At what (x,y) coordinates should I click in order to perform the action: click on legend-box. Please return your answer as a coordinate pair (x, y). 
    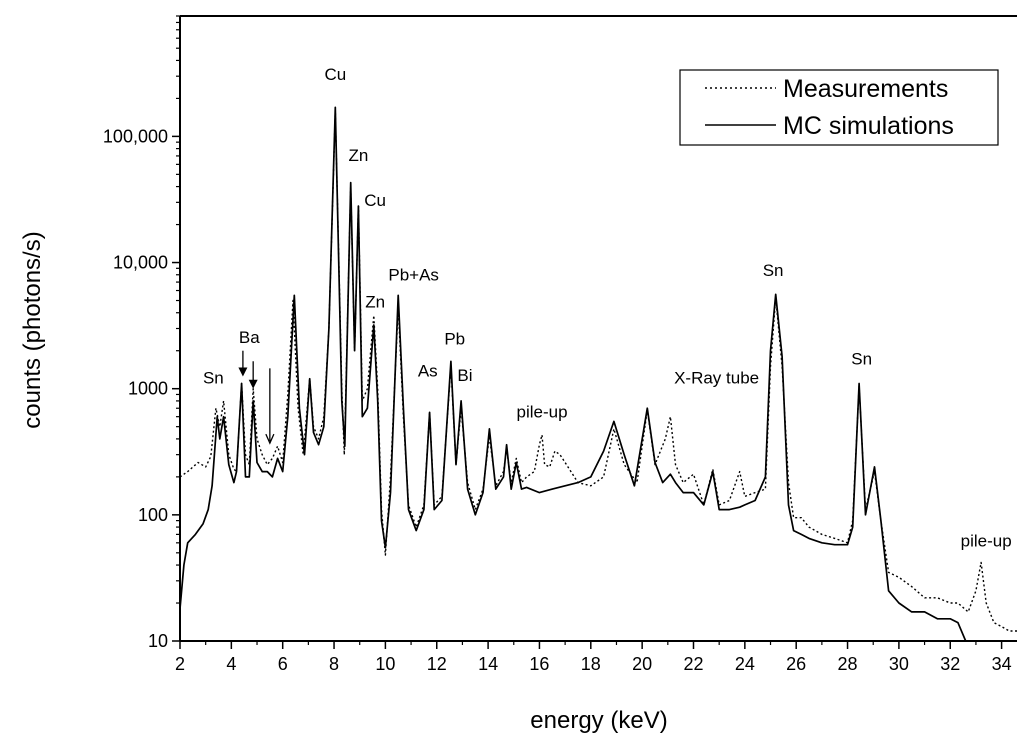
    Looking at the image, I should click on (839, 107).